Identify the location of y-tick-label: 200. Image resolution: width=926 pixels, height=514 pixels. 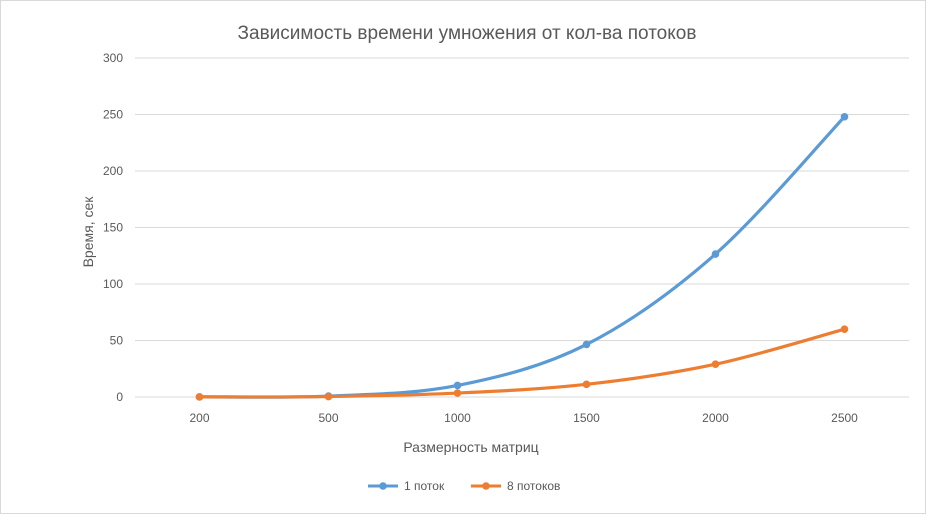
(113, 171).